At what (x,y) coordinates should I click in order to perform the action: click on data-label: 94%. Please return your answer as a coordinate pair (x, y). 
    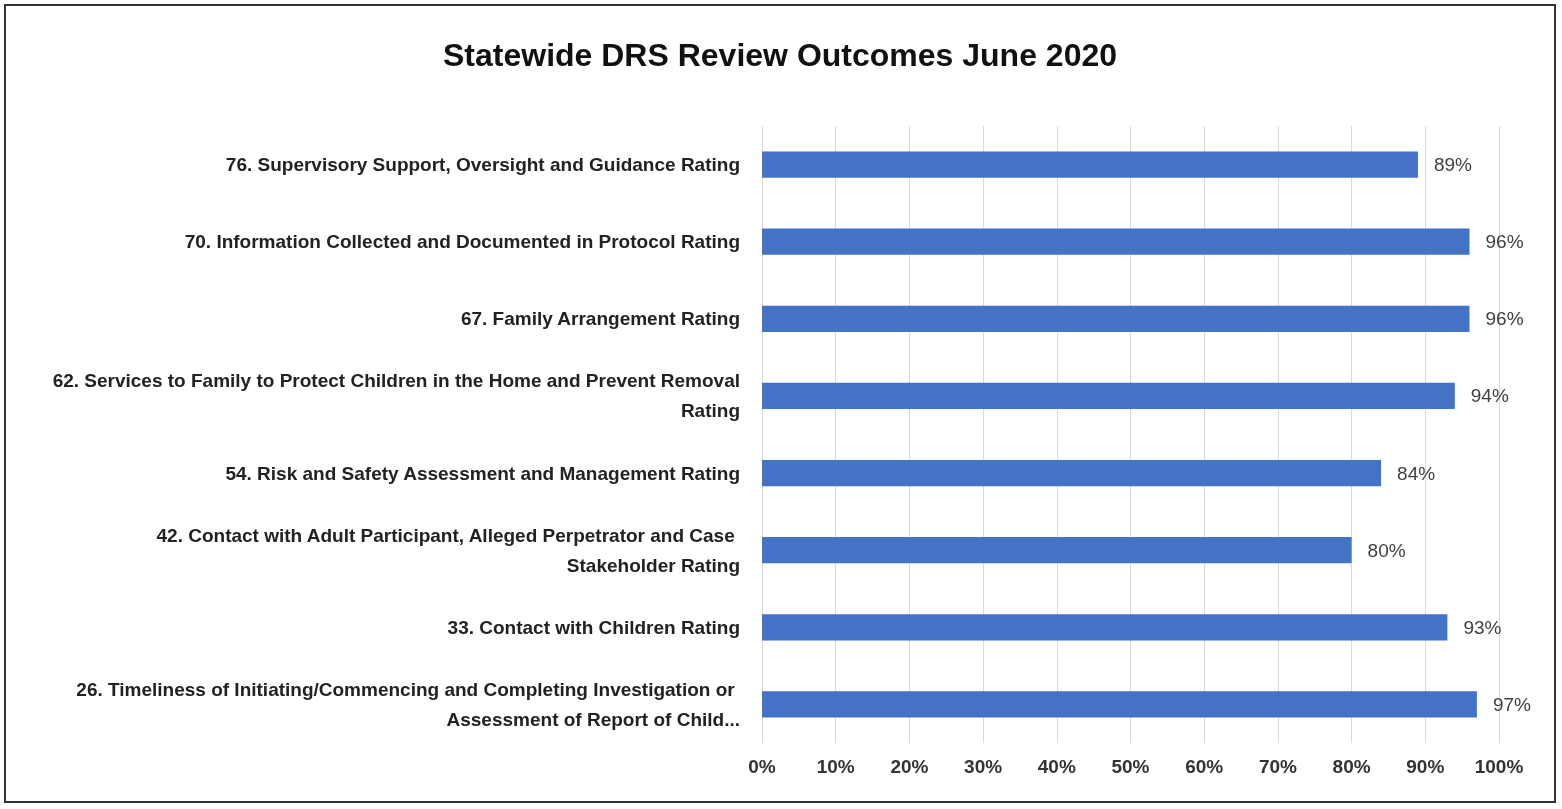
    Looking at the image, I should click on (1489, 396).